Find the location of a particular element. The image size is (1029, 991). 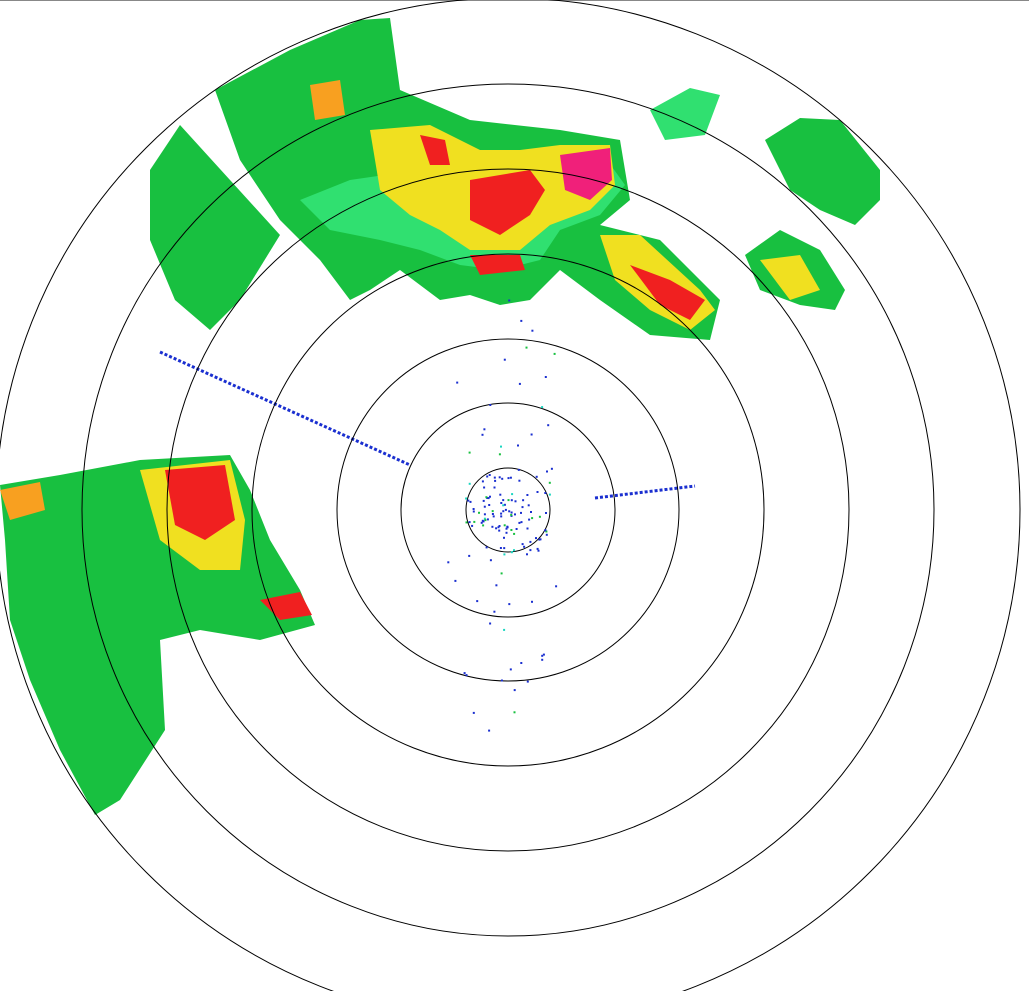

echo-northeast is located at coordinates (822, 171).